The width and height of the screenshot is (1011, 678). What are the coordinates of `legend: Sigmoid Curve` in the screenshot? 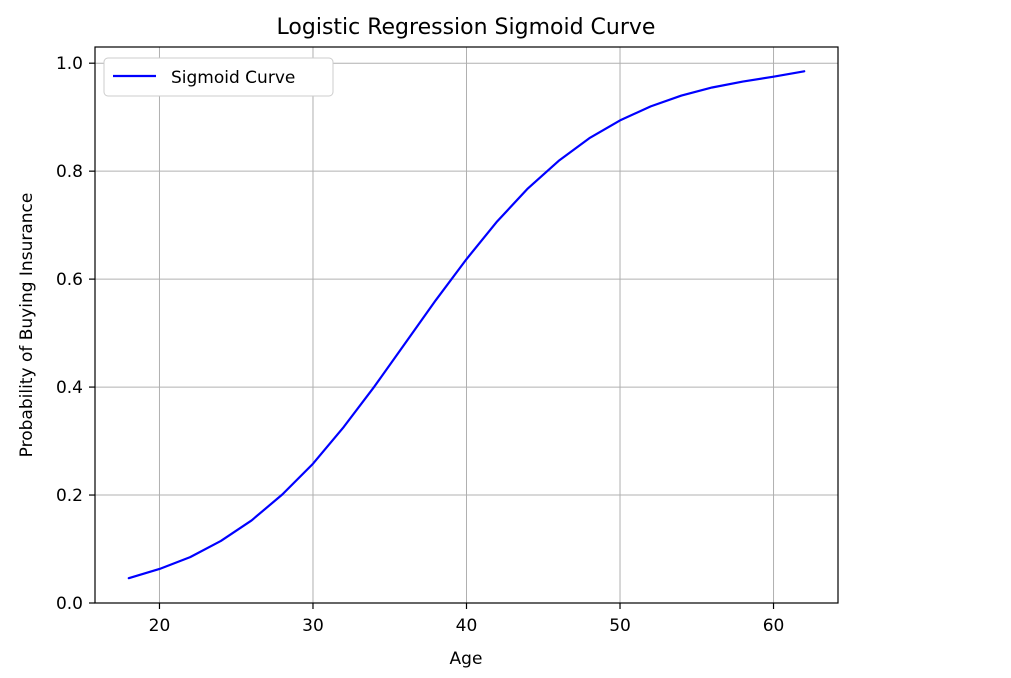 It's located at (218, 77).